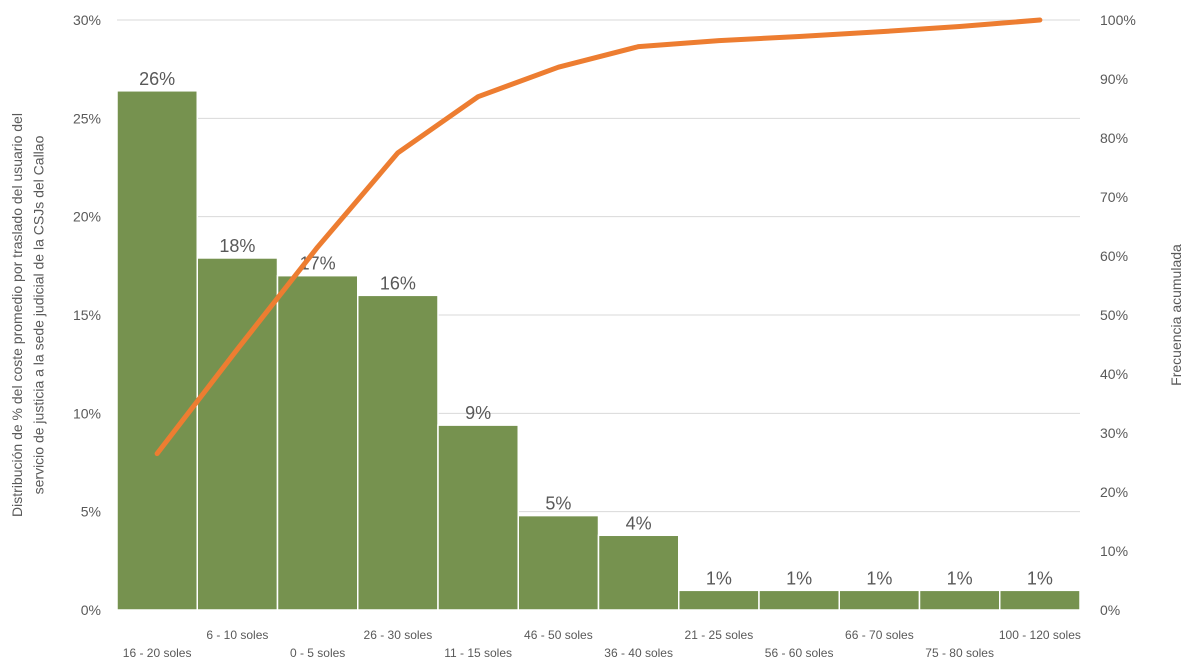 The height and width of the screenshot is (664, 1186). Describe the element at coordinates (237, 635) in the screenshot. I see `x-tick-label: 6 - 10 soles` at that location.